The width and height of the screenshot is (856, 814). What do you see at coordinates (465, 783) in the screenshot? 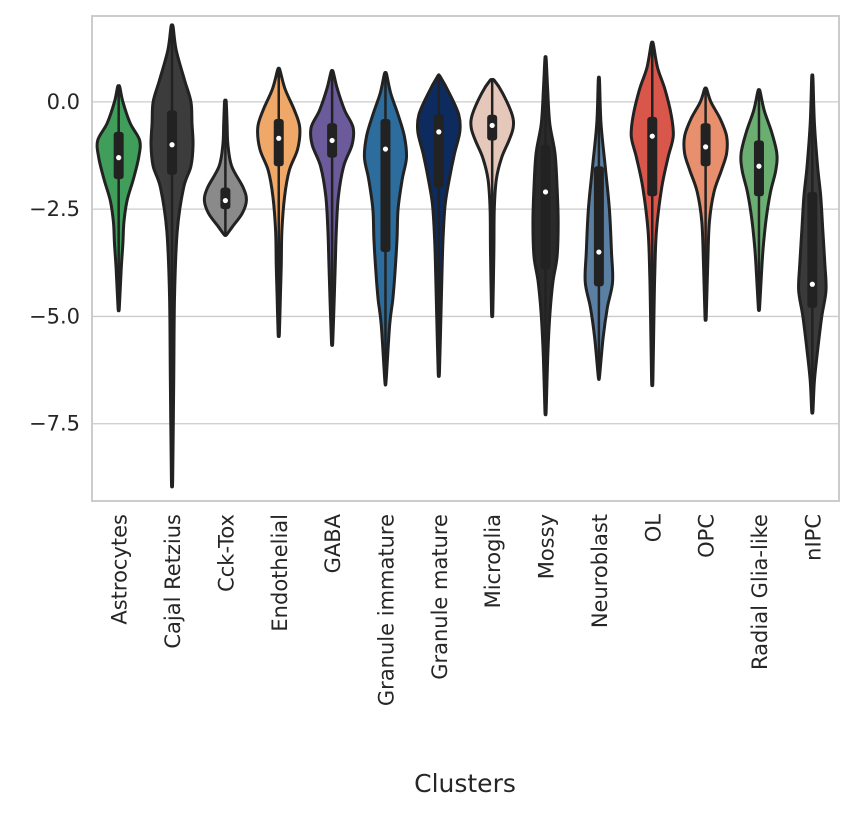
I see `x-axis-title: Clusters` at bounding box center [465, 783].